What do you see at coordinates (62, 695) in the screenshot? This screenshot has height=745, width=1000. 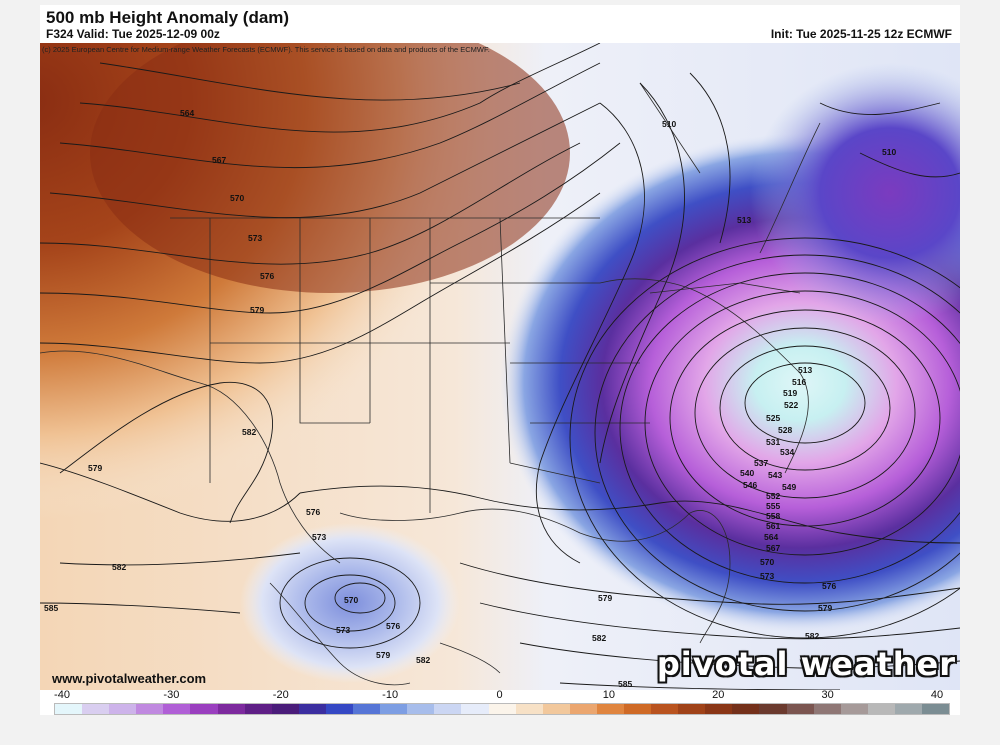 I see `colorbar-tick-label: -40` at bounding box center [62, 695].